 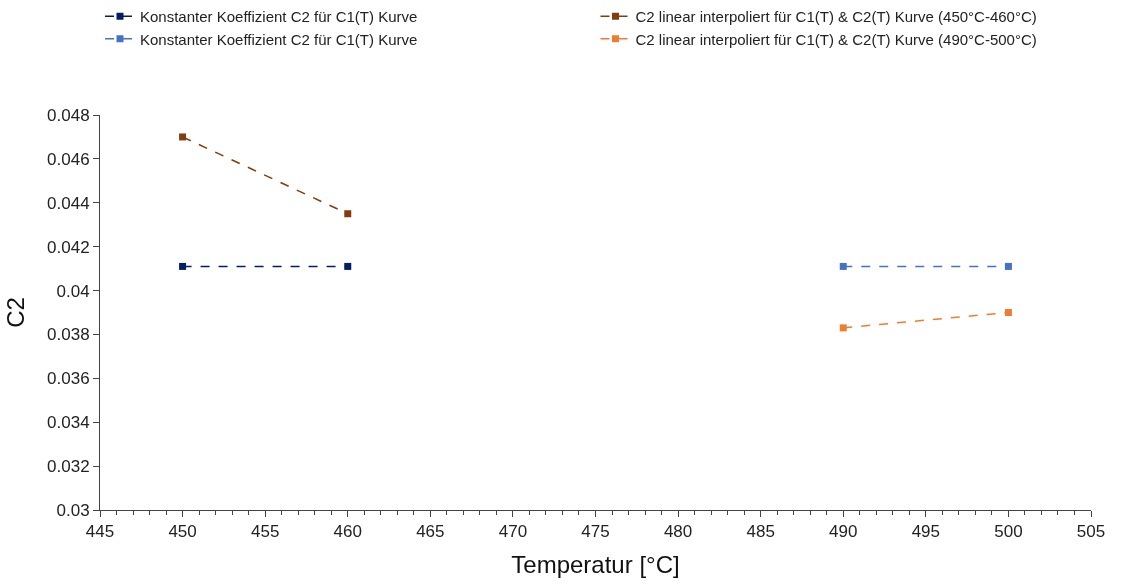 What do you see at coordinates (68, 115) in the screenshot?
I see `y-tick-label: 0.048` at bounding box center [68, 115].